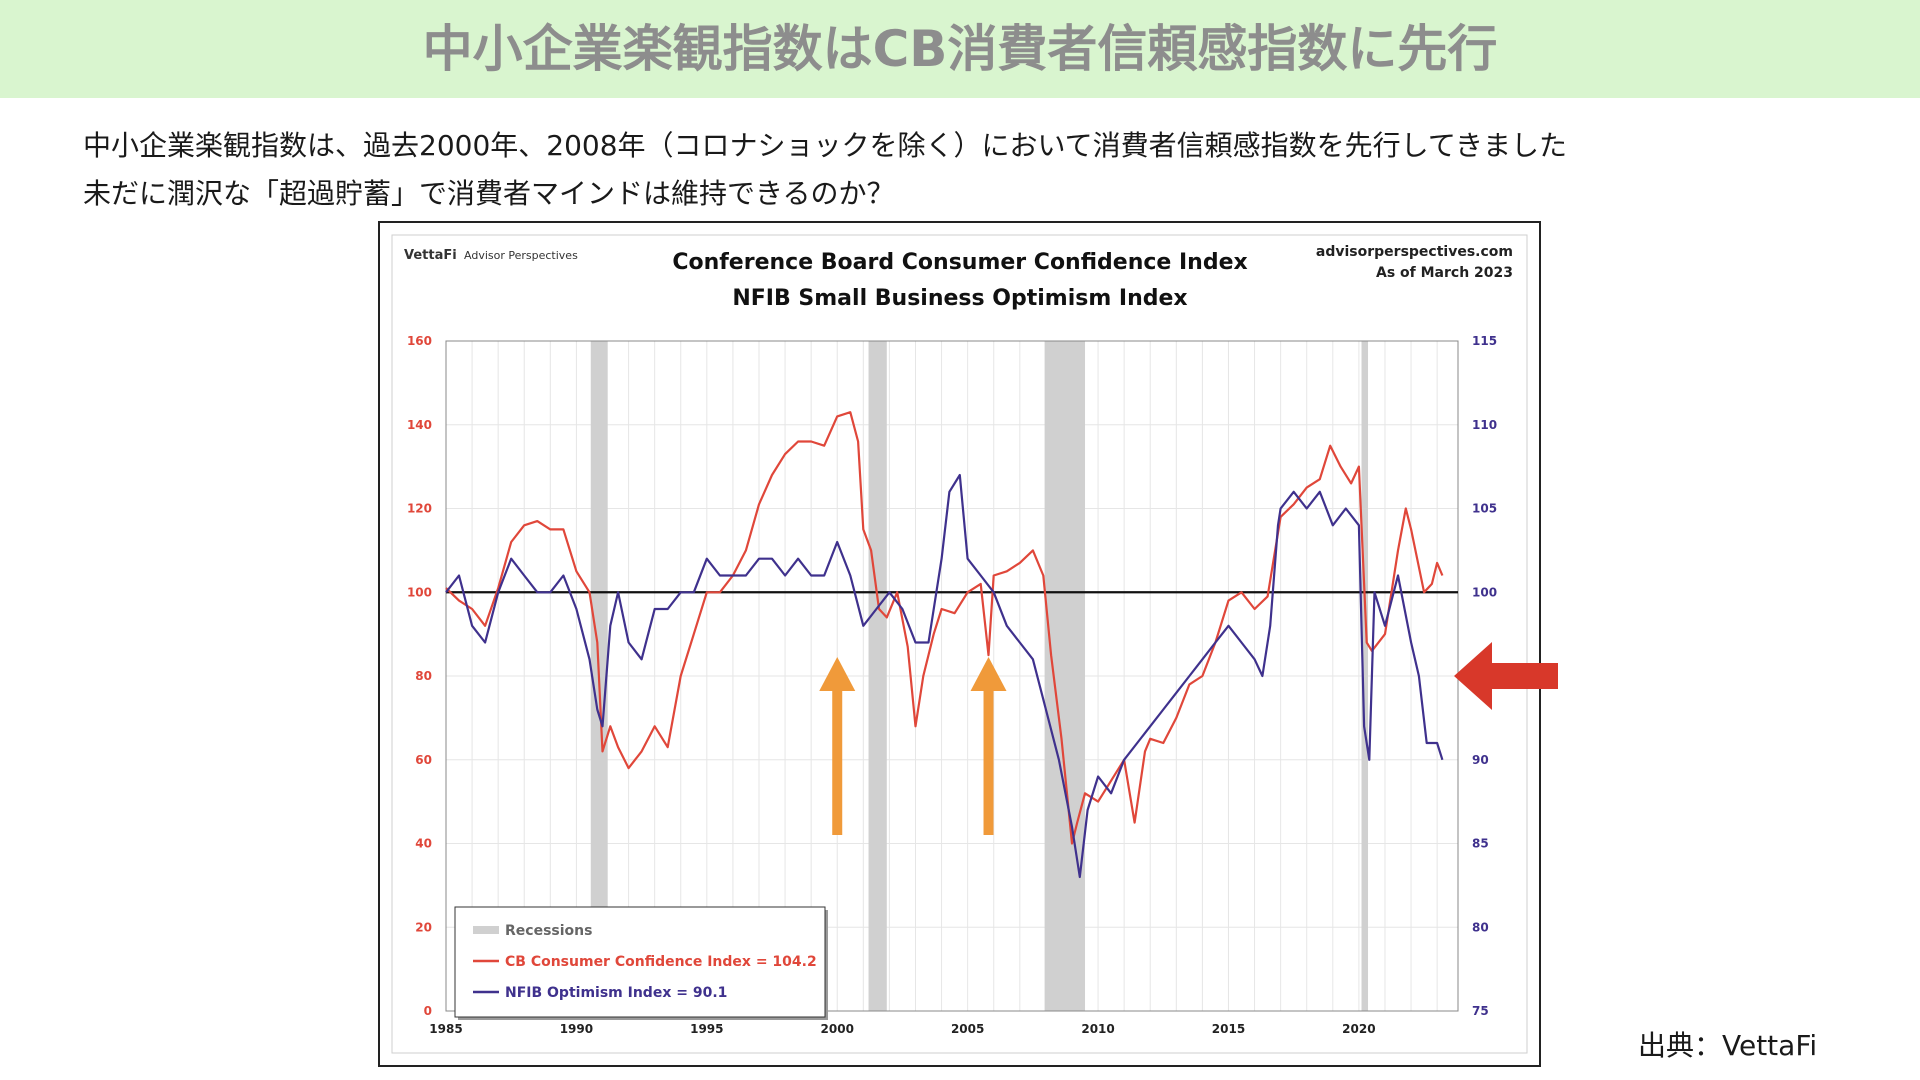 Image resolution: width=1920 pixels, height=1080 pixels. Describe the element at coordinates (419, 592) in the screenshot. I see `y-left-tick-label: 100` at that location.